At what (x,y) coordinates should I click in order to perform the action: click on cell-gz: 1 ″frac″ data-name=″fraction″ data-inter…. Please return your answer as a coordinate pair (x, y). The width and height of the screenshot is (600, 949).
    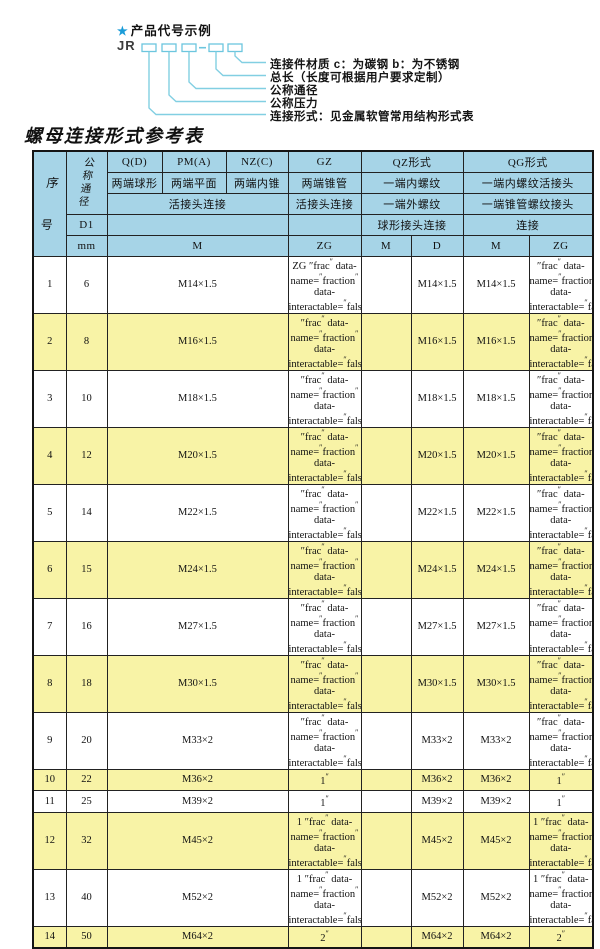
    Looking at the image, I should click on (324, 897).